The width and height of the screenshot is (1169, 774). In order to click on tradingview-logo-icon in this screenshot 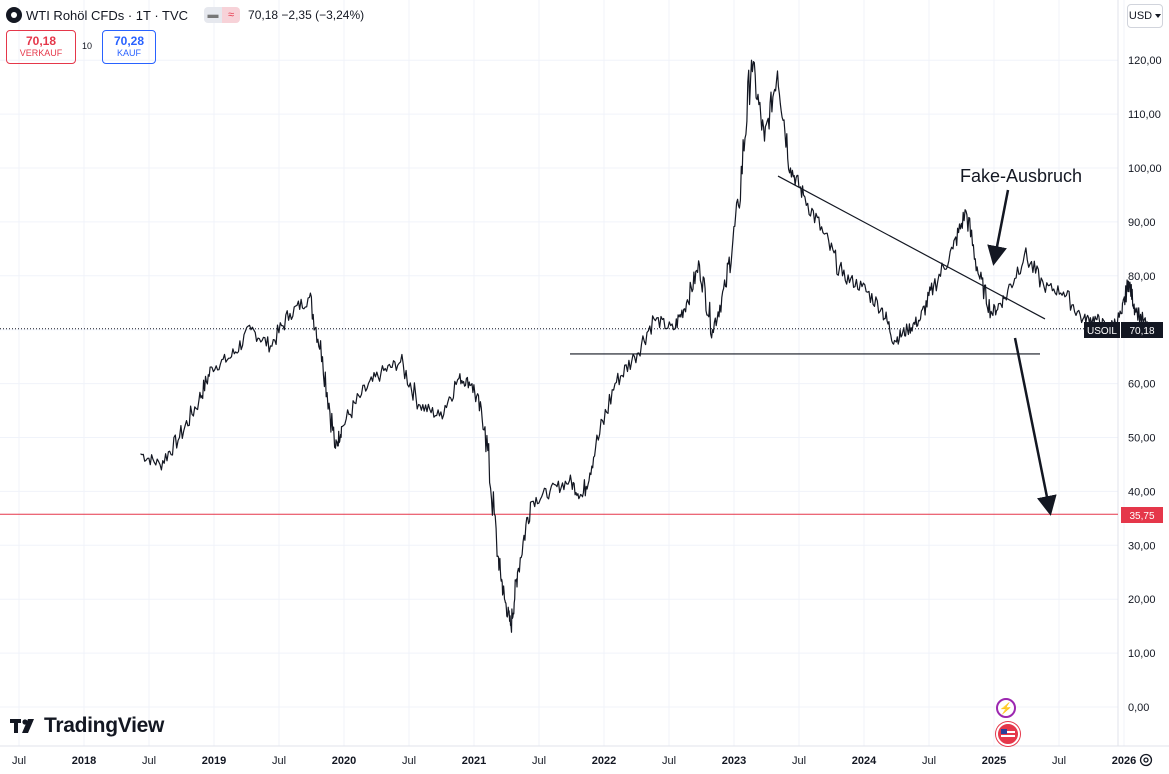, I will do `click(22, 726)`.